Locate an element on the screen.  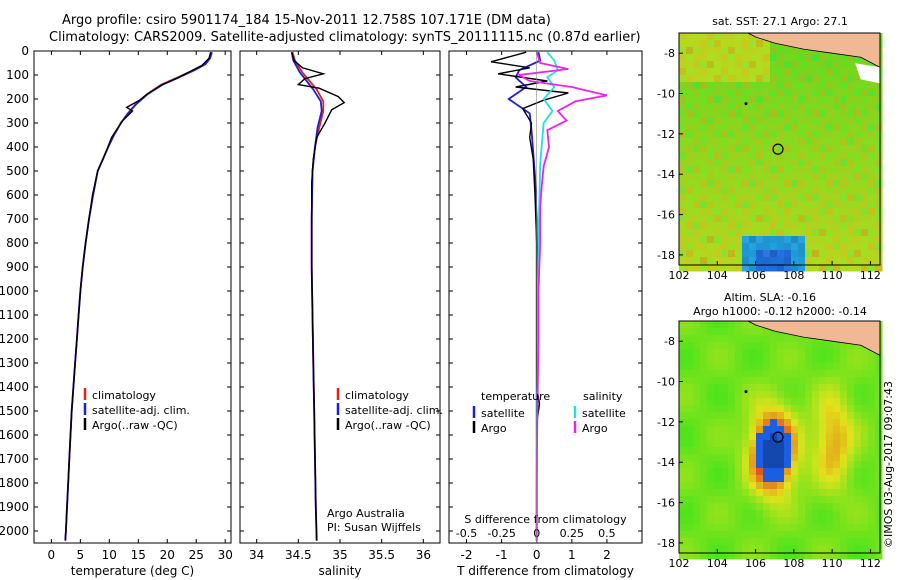
sla-map-xtick-label: 112 is located at coordinates (870, 563).